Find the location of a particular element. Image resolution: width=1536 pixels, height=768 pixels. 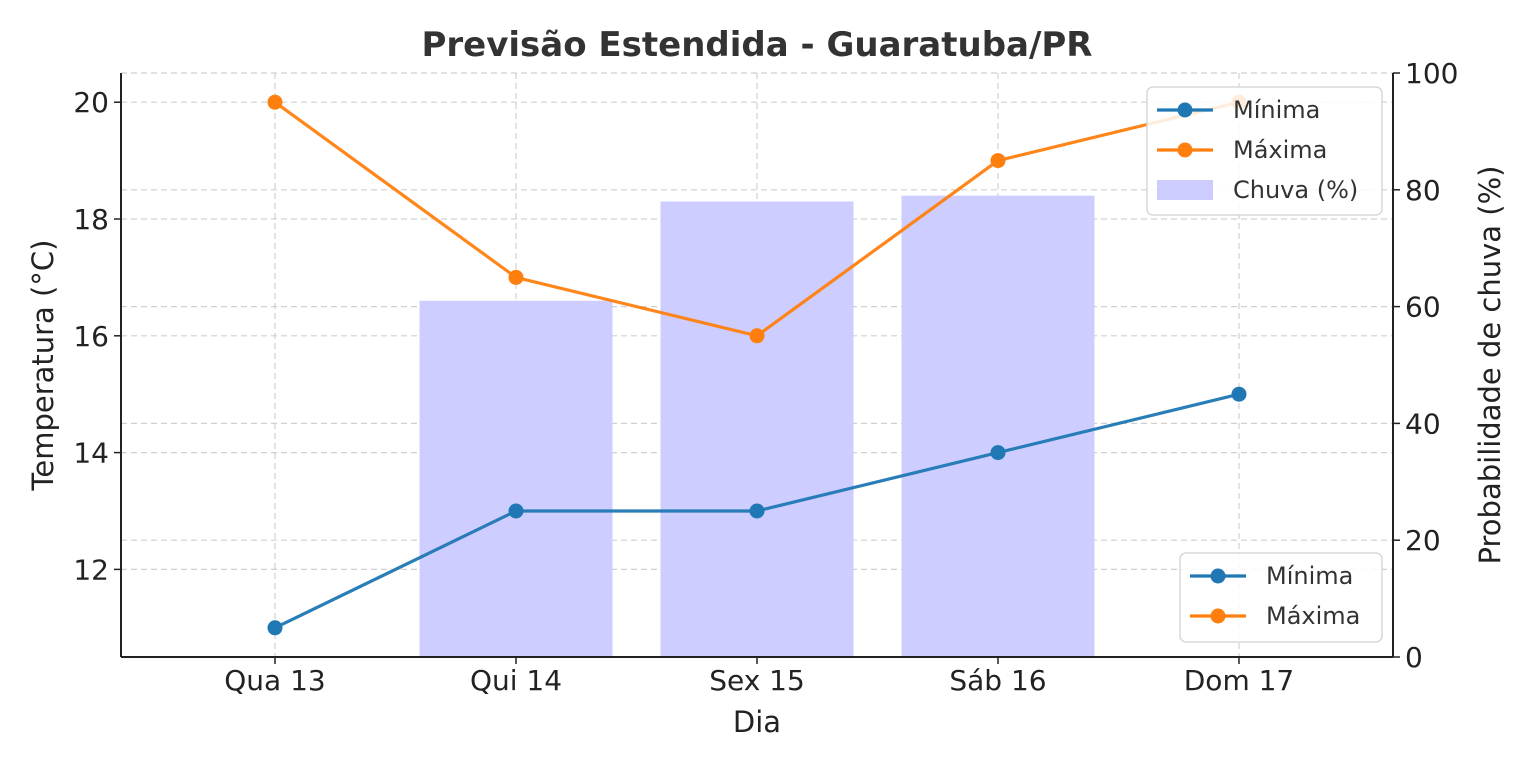

y-axis-label-right: Probabilidade de chuva (%) is located at coordinates (1490, 365).